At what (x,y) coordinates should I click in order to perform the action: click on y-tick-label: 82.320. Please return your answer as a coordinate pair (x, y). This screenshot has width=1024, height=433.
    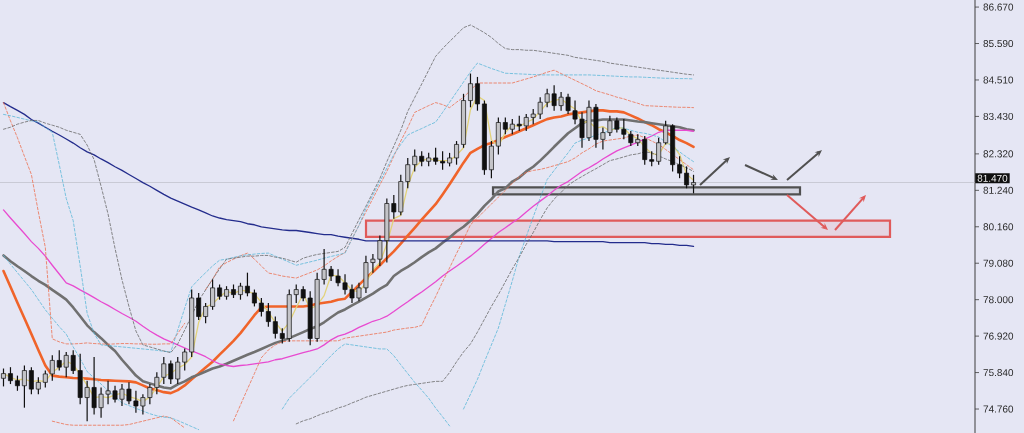
    Looking at the image, I should click on (998, 154).